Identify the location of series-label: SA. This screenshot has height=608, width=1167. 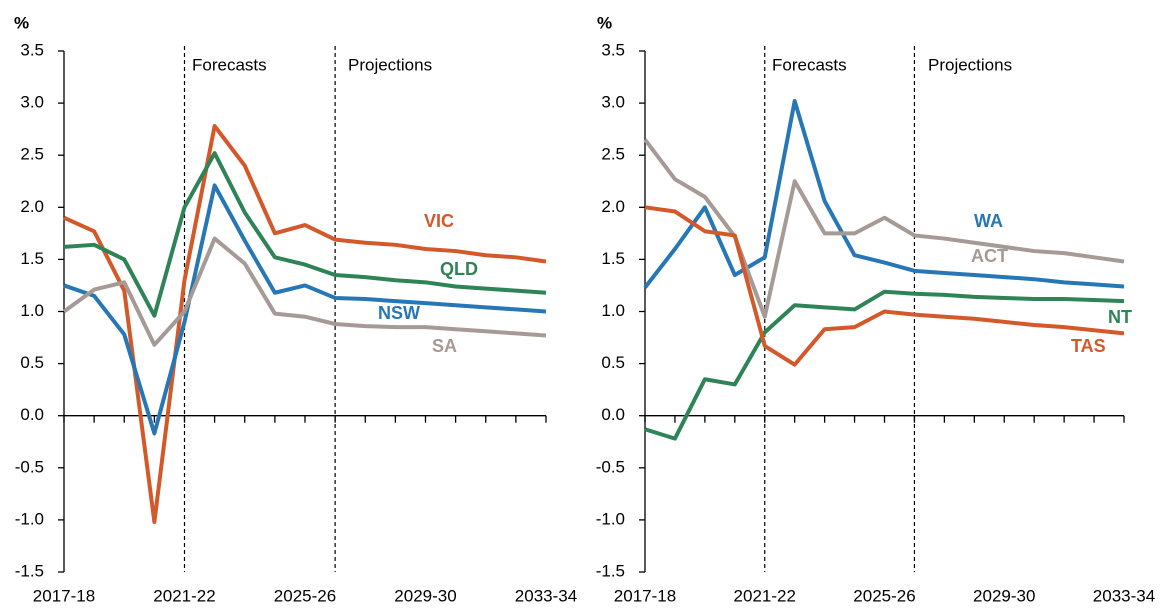
(444, 346).